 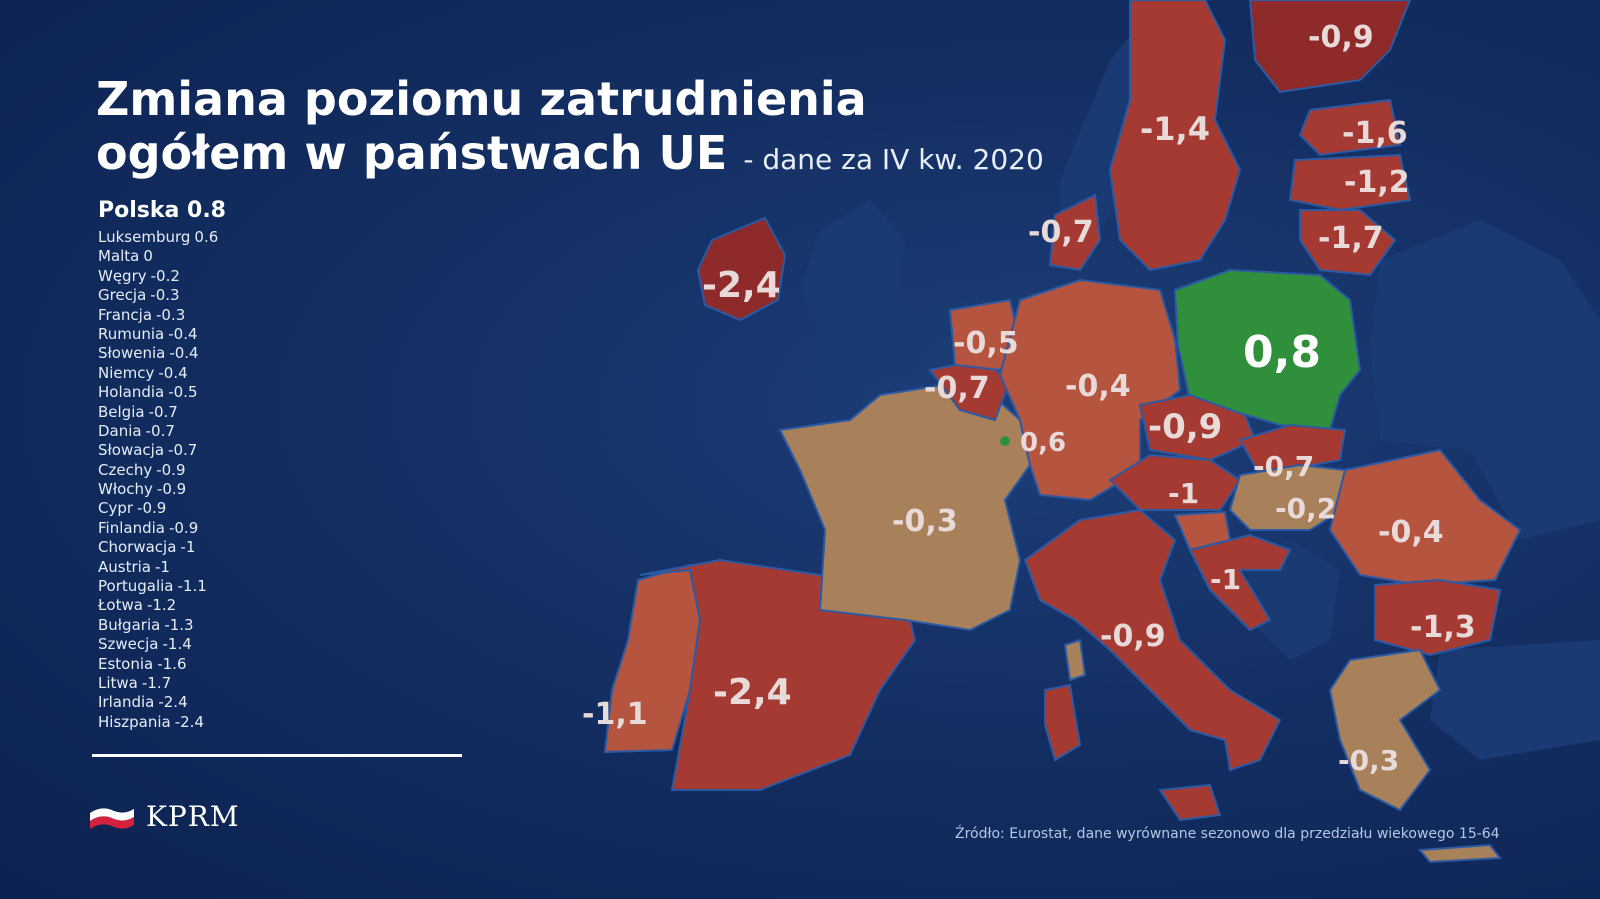 I want to click on legend-item: Rumunia -0.4, so click(x=158, y=334).